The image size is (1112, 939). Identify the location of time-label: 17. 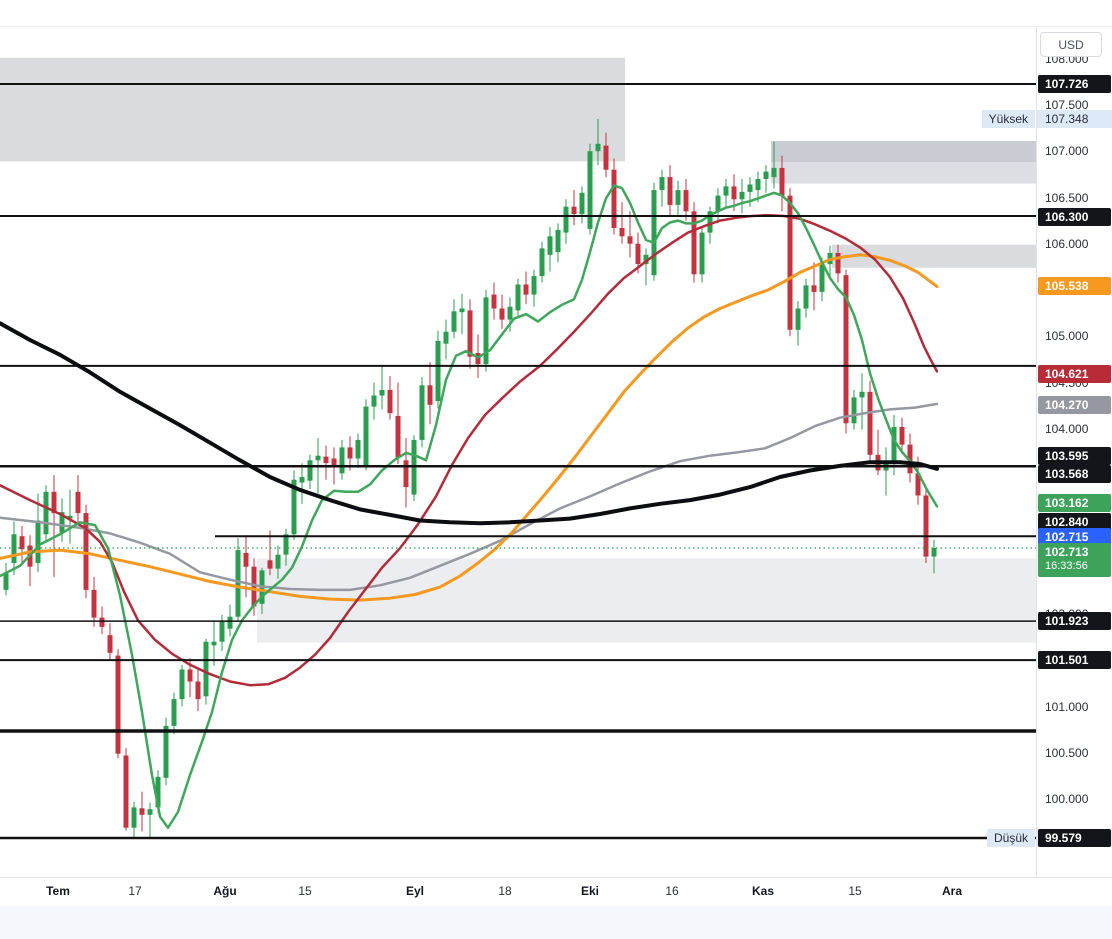
(135, 891).